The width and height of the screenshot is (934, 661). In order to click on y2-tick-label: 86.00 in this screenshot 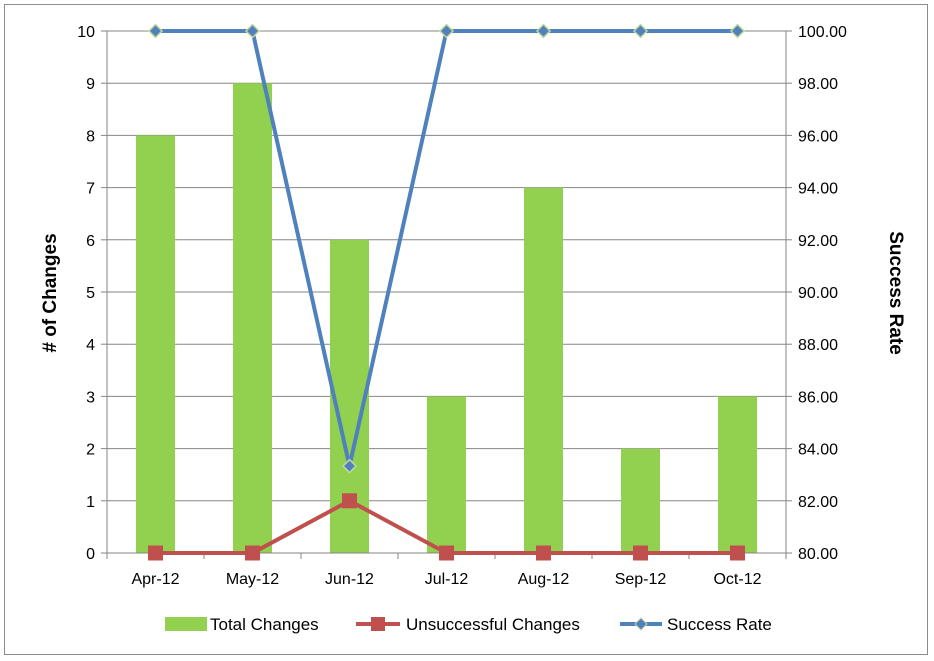, I will do `click(818, 397)`.